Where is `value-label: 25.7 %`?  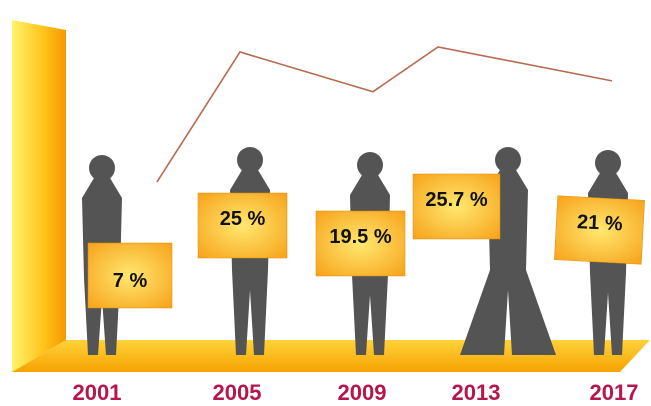
value-label: 25.7 % is located at coordinates (456, 200).